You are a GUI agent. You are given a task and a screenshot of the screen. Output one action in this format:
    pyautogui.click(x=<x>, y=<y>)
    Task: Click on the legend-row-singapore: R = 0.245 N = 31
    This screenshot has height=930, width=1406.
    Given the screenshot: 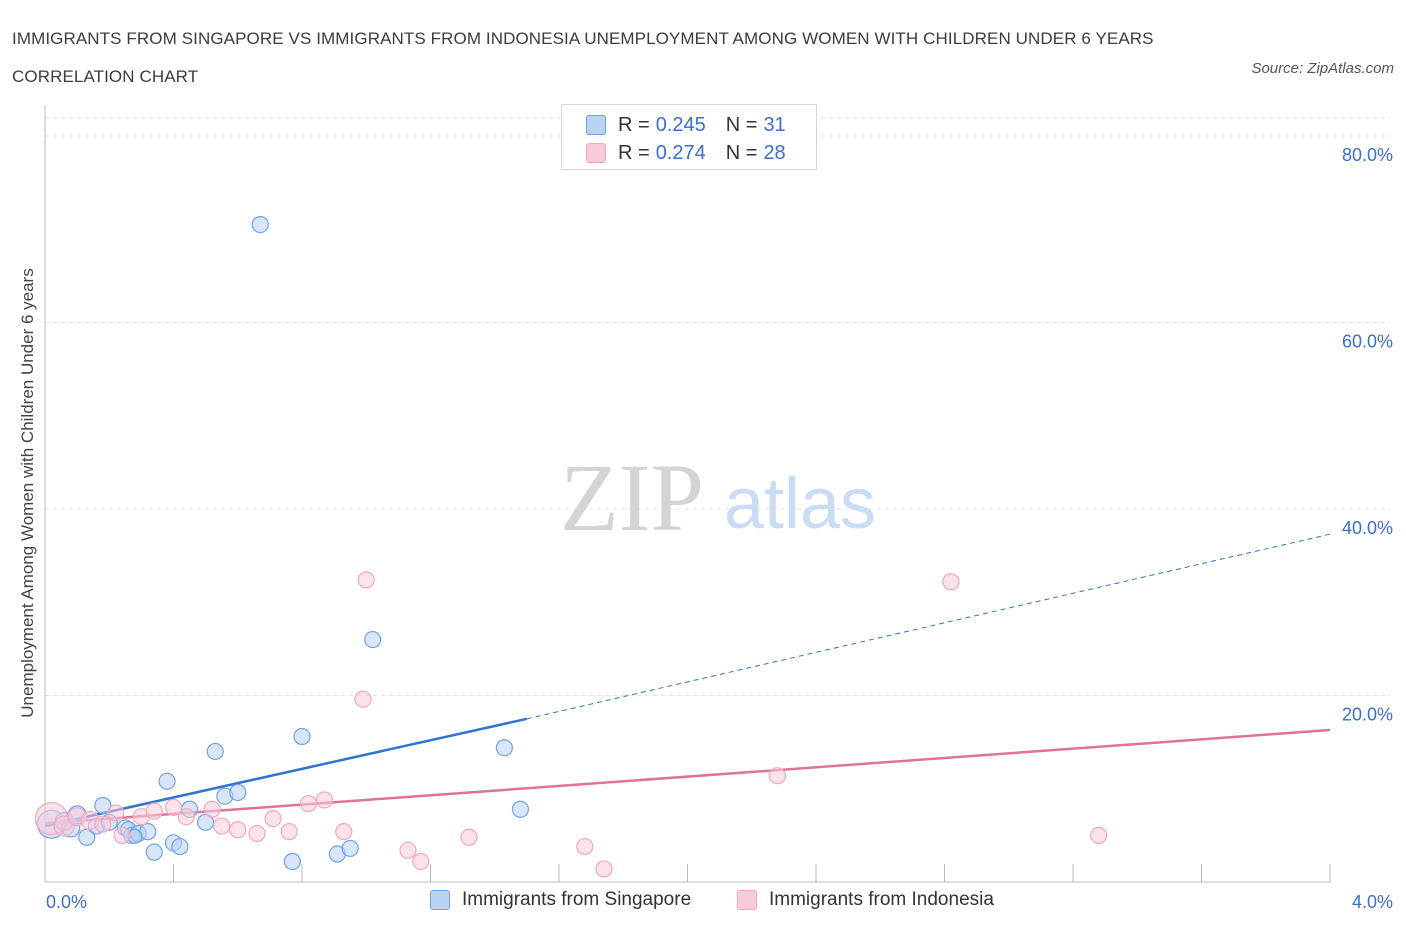 What is the action you would take?
    pyautogui.click(x=686, y=125)
    